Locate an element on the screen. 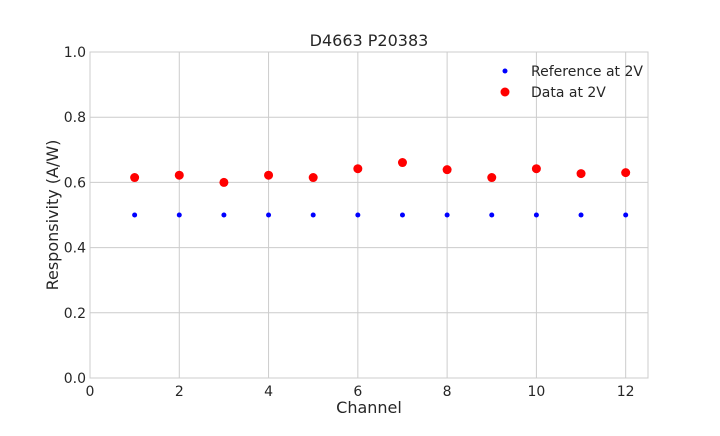 The image size is (720, 436). x-axis-label: Channel is located at coordinates (369, 407).